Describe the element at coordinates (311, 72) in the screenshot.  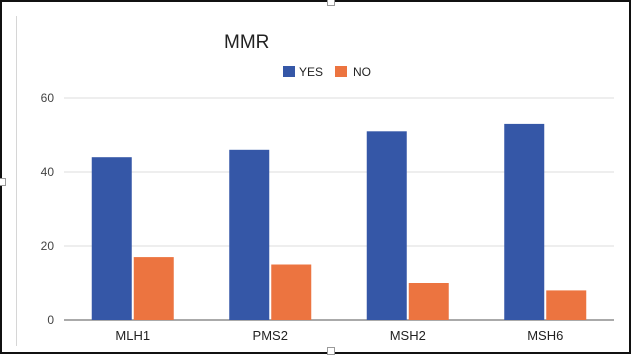
I see `legend-label-yes: YES` at that location.